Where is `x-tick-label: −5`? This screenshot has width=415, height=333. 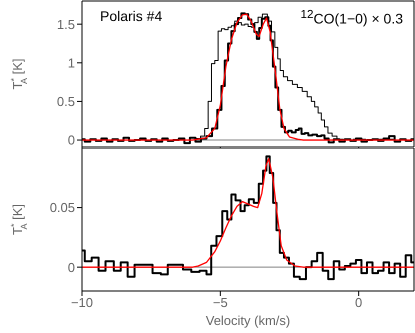
x-tick-label: −5 is located at coordinates (220, 302).